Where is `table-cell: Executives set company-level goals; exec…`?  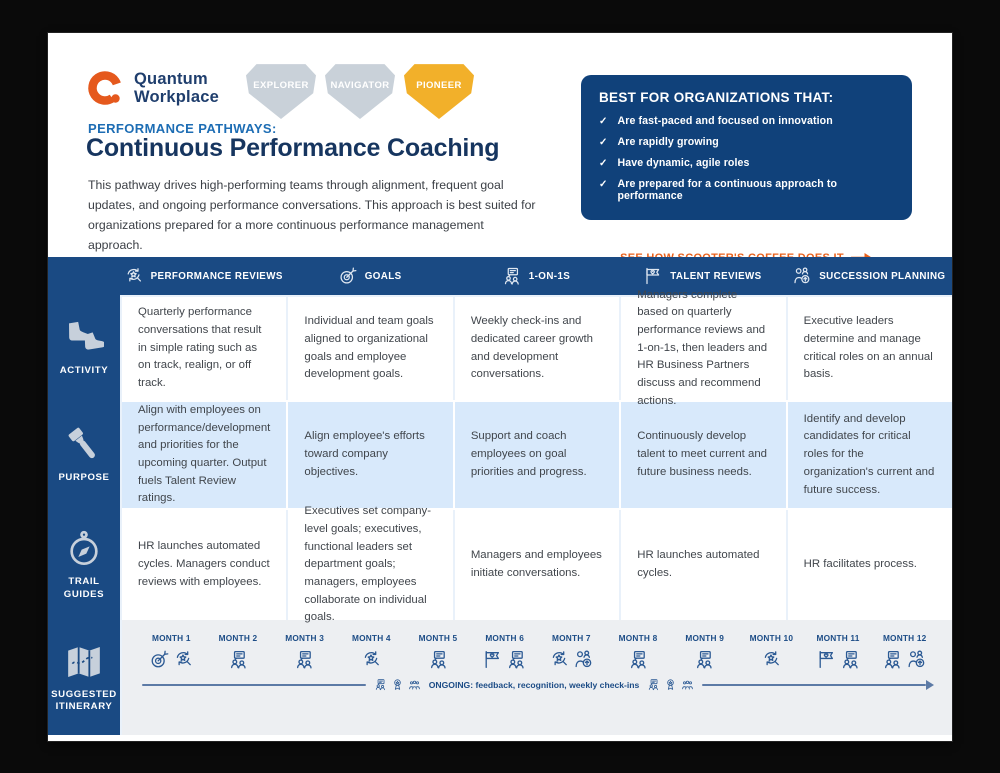
table-cell: Executives set company-level goals; exec… is located at coordinates (369, 564).